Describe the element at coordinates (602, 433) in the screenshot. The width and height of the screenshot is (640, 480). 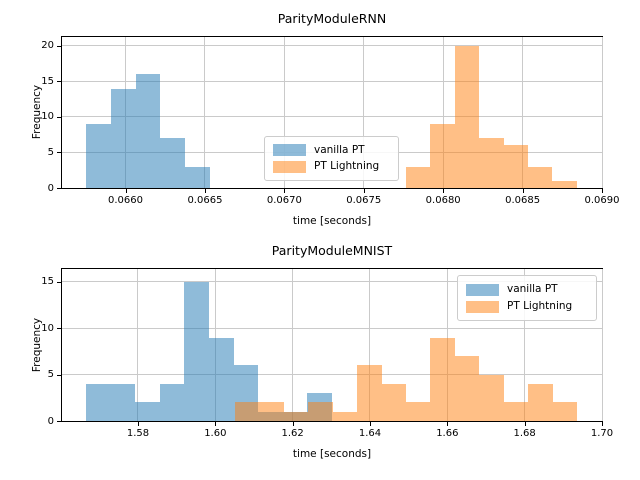
I see `x-tick-label: 1.70` at that location.